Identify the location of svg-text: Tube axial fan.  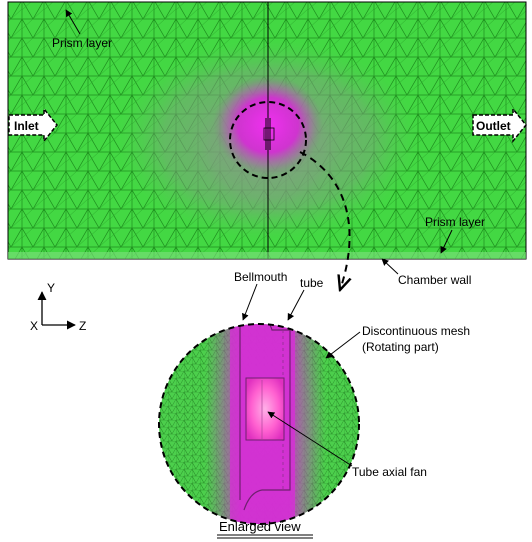
(389, 472).